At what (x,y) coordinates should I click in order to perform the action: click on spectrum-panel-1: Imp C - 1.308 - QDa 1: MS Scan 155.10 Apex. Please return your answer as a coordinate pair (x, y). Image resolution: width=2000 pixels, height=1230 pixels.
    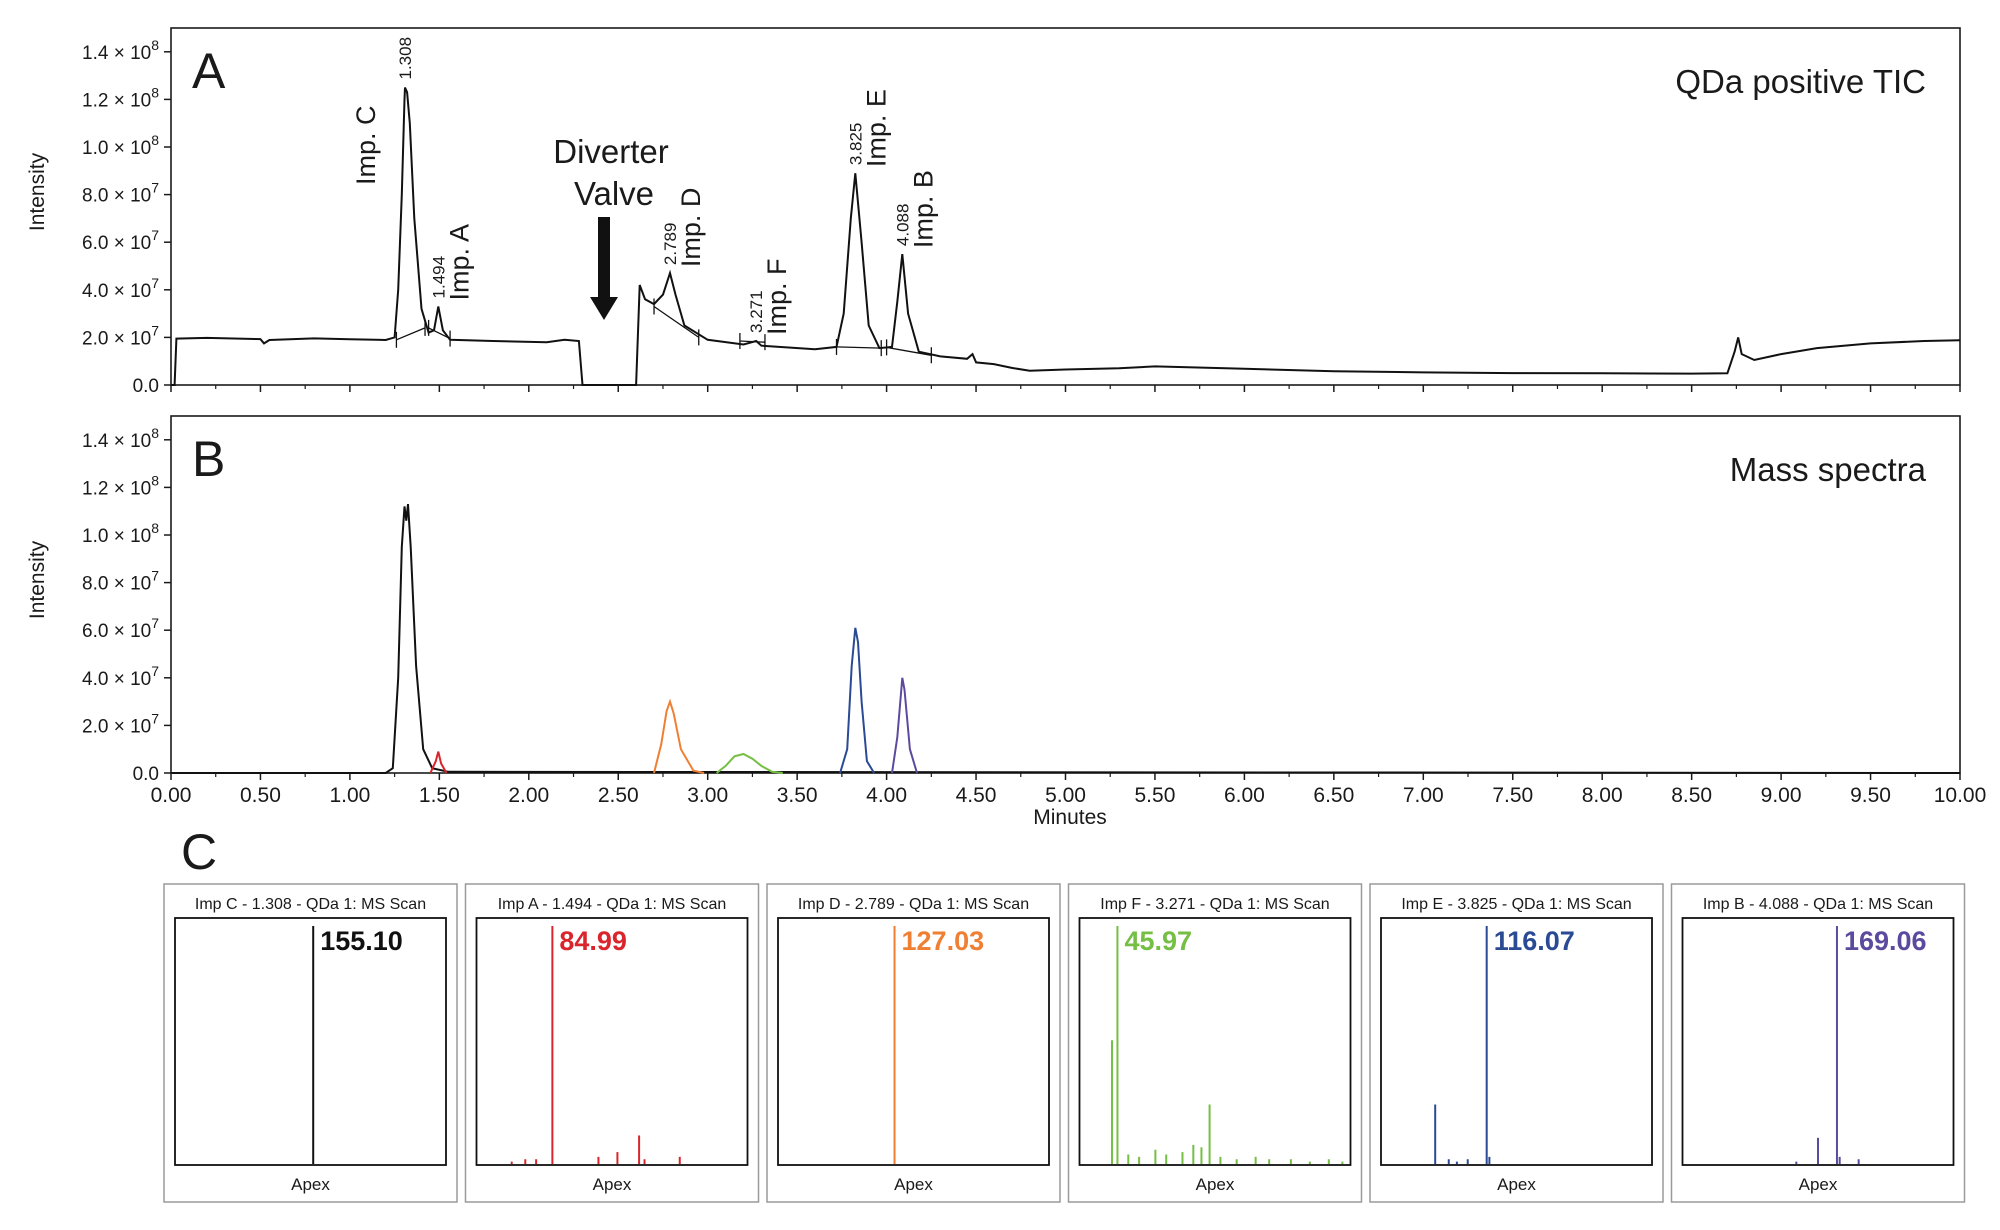
    Looking at the image, I should click on (310, 1043).